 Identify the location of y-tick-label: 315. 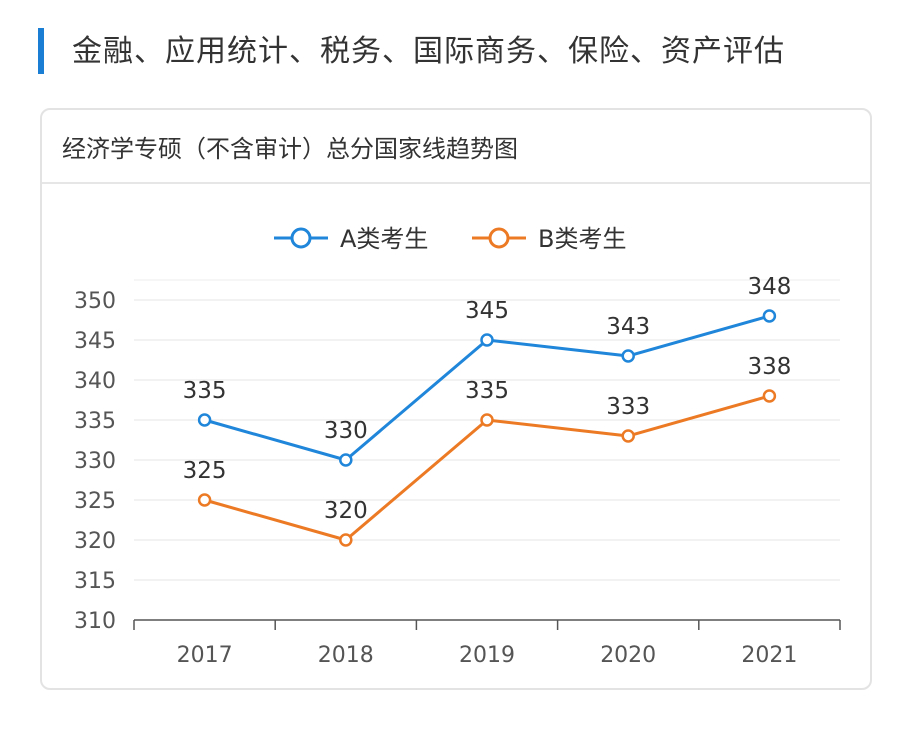
(95, 581).